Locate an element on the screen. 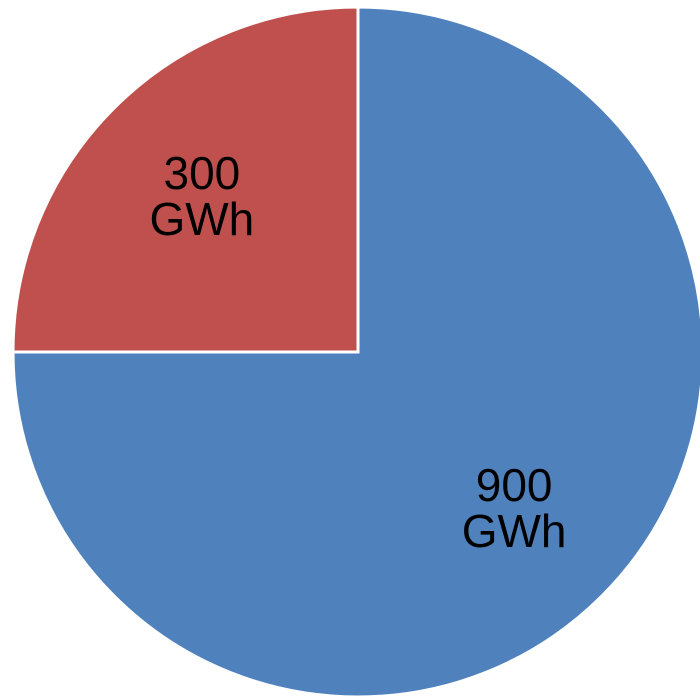  data-label-line: 300 is located at coordinates (201, 173).